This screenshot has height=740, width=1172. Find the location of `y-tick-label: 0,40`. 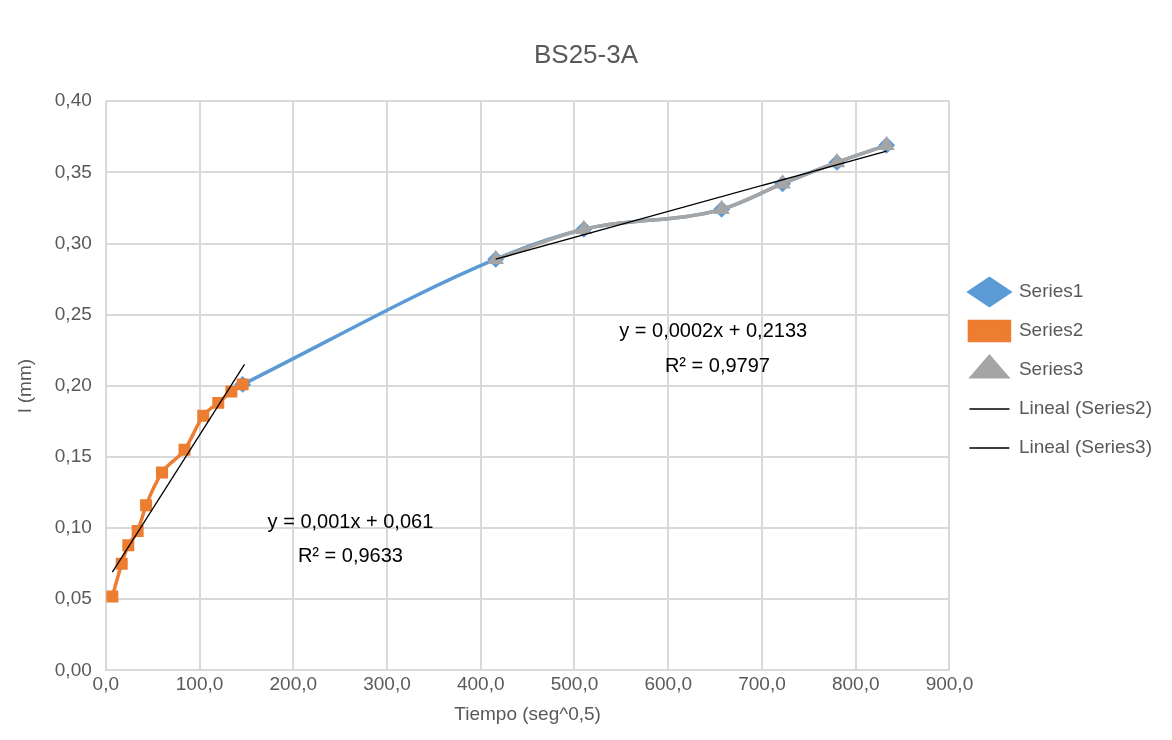

y-tick-label: 0,40 is located at coordinates (73, 100).